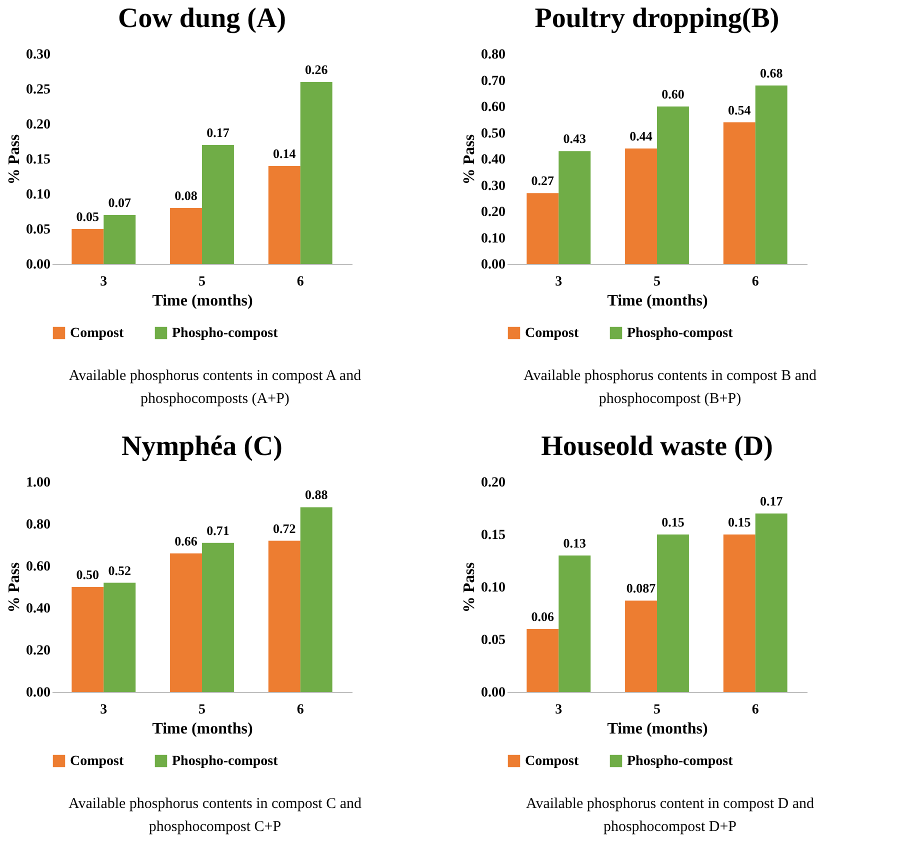 The image size is (910, 866). I want to click on data-label: 0.08, so click(186, 195).